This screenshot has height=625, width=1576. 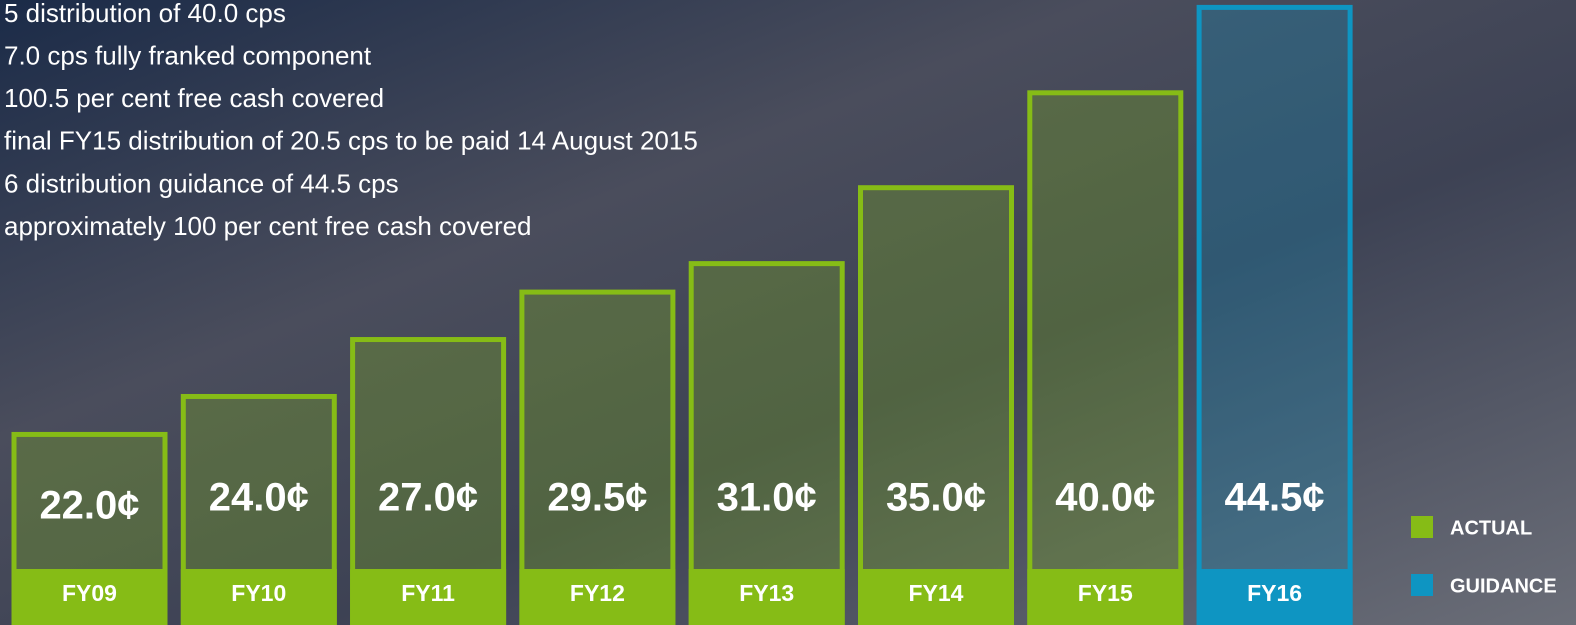 I want to click on legend-label: ACTUAL, so click(x=1491, y=528).